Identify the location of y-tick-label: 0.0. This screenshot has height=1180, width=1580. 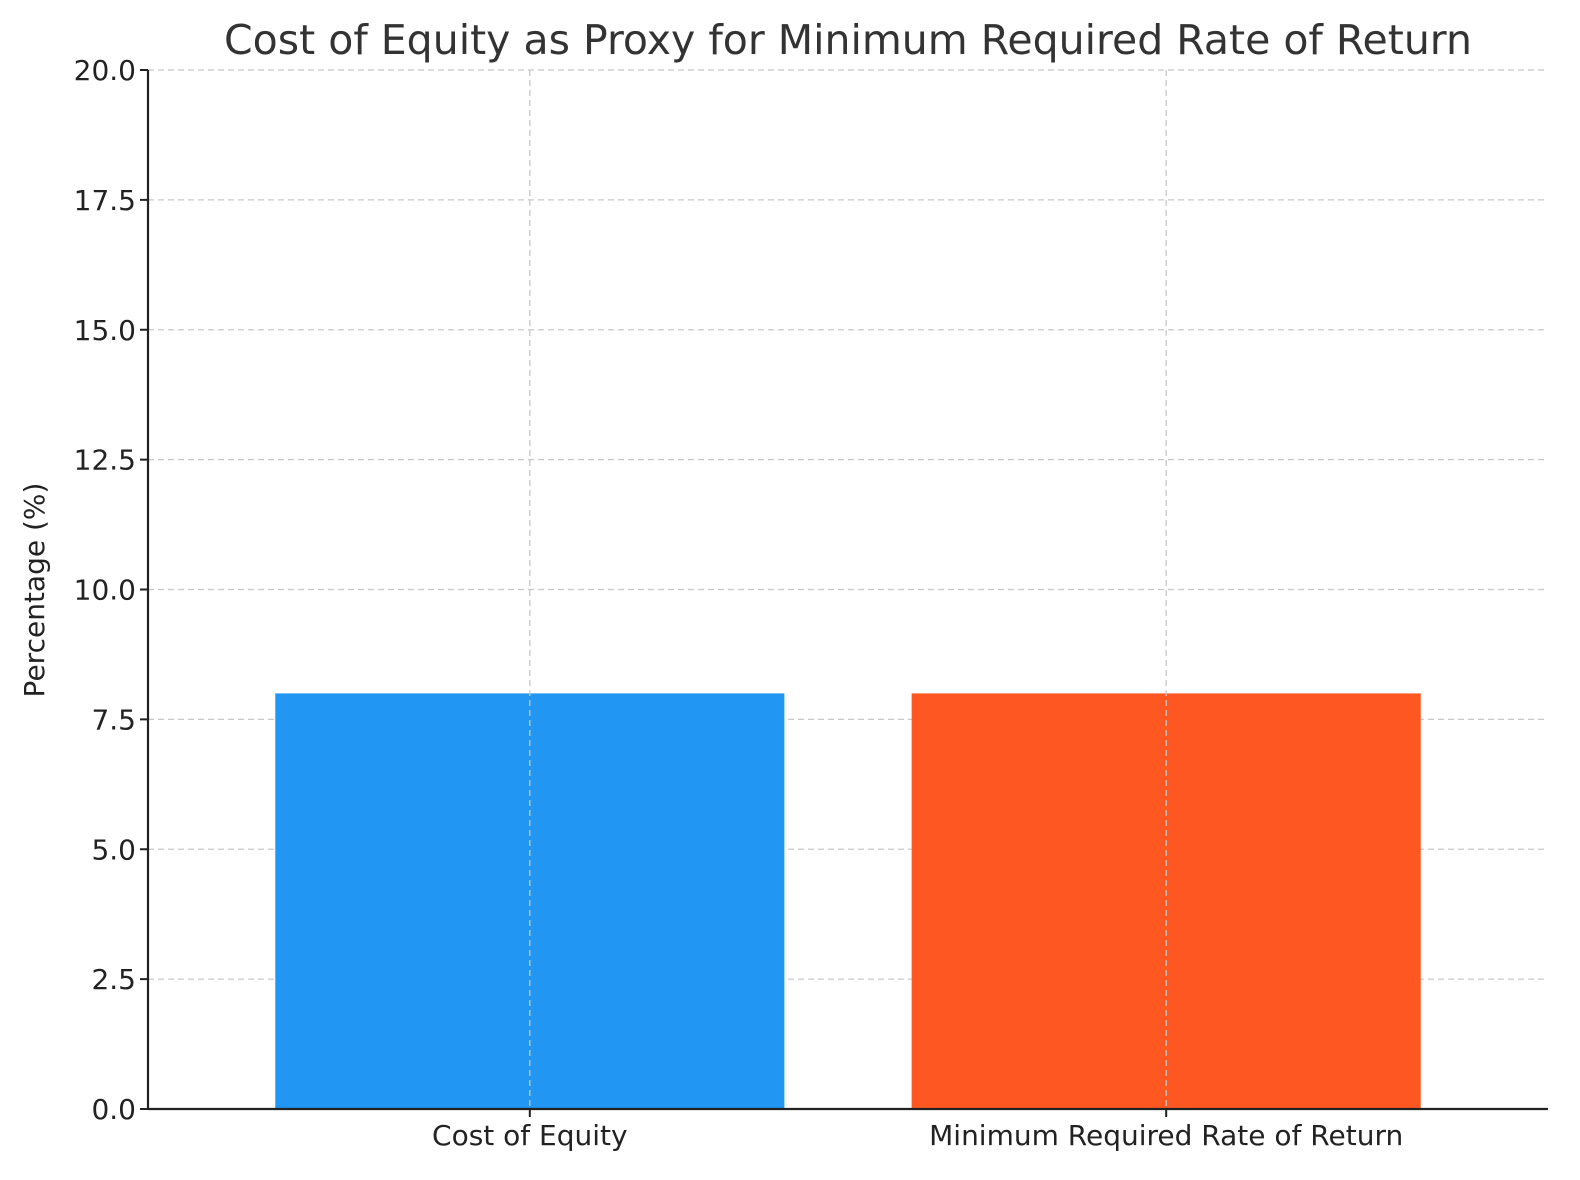
(113, 1109).